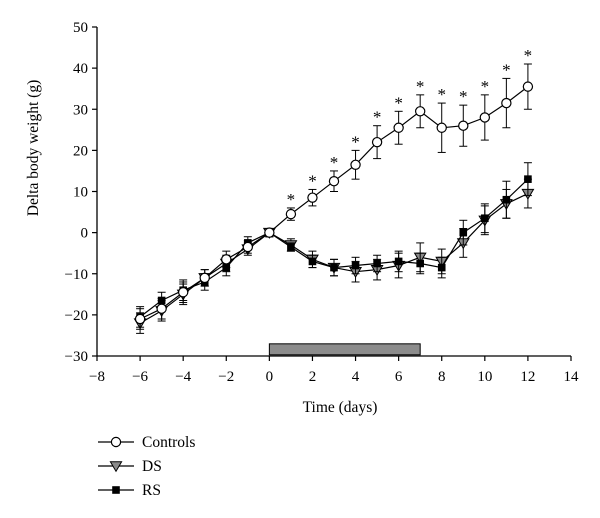  What do you see at coordinates (152, 466) in the screenshot?
I see `legend-label: DS` at bounding box center [152, 466].